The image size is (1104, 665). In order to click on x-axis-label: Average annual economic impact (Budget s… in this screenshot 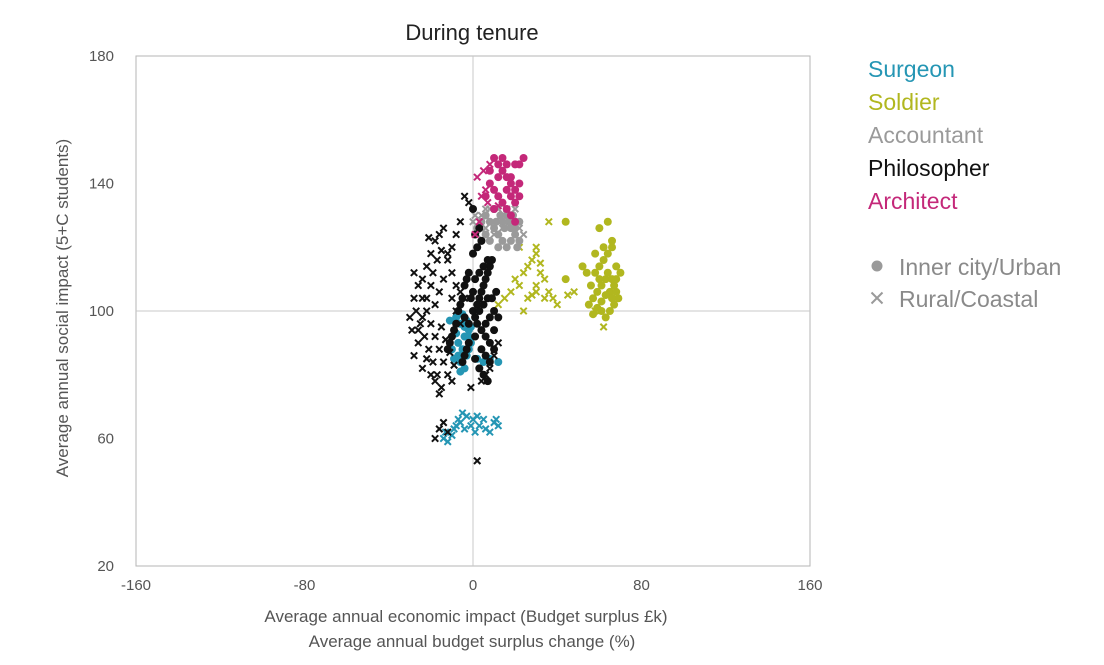, I will do `click(465, 616)`.